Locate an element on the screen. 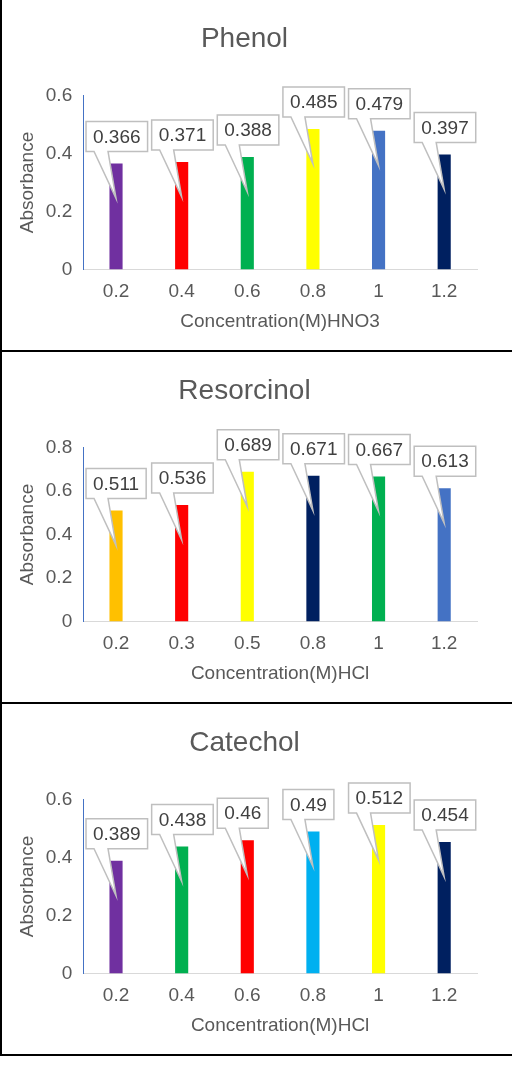 Image resolution: width=512 pixels, height=1071 pixels. chart-title: Catechol is located at coordinates (244, 741).